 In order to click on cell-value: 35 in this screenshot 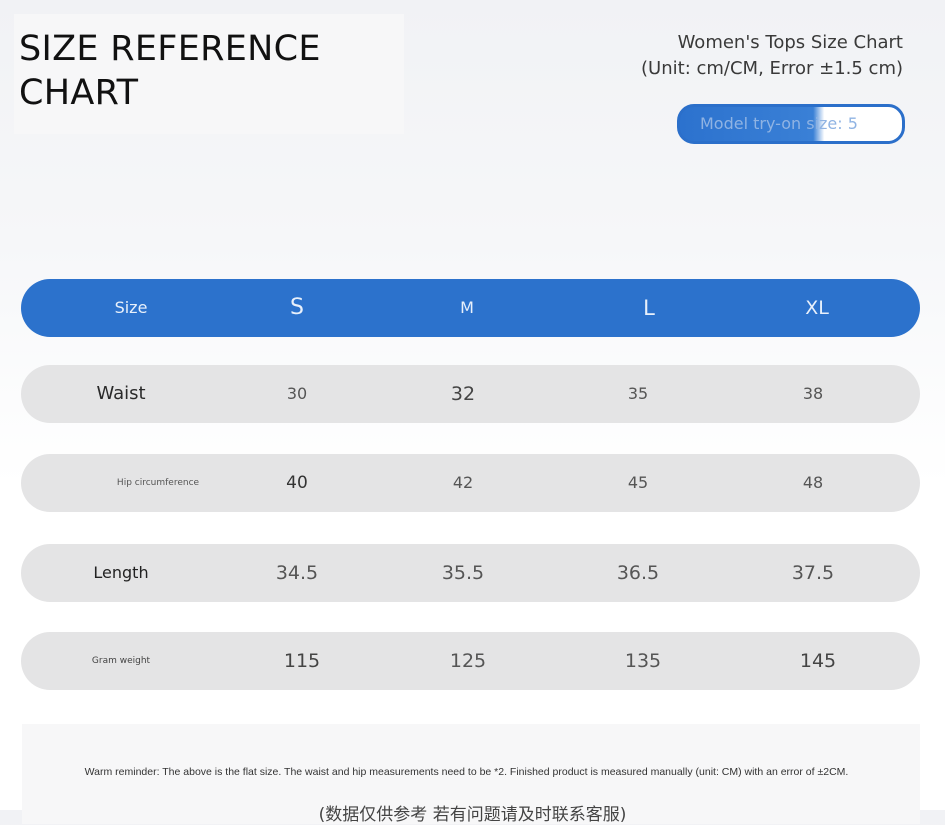, I will do `click(638, 393)`.